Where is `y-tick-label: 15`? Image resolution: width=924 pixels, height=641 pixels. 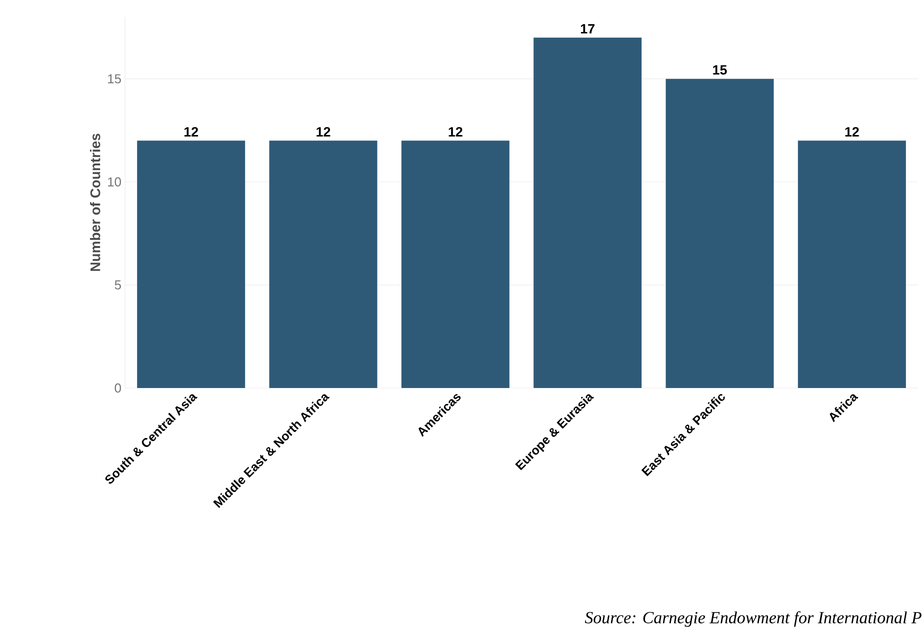 y-tick-label: 15 is located at coordinates (114, 79).